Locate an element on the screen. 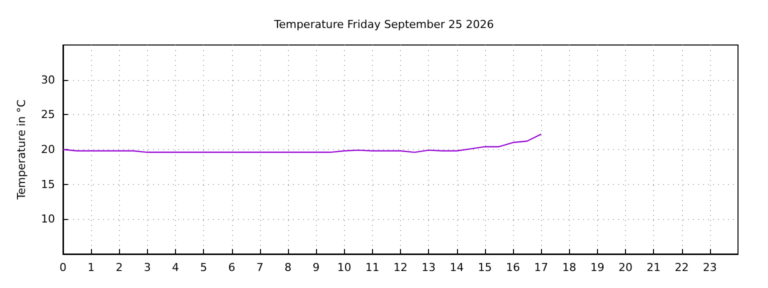 The width and height of the screenshot is (768, 288). x-tick-label: 3 is located at coordinates (147, 267).